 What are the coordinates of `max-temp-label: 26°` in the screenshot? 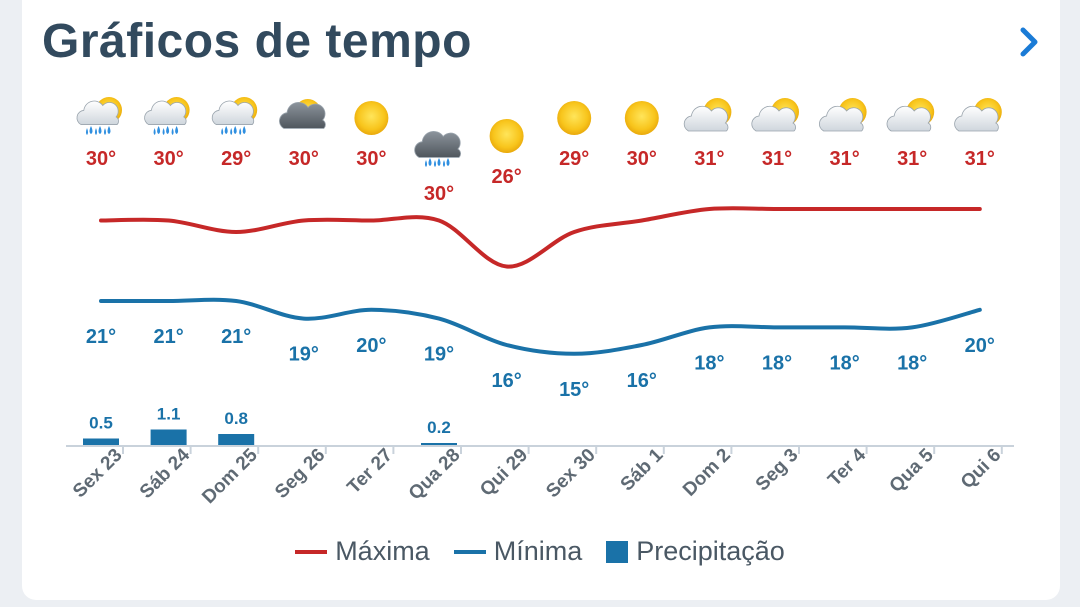 It's located at (506, 177).